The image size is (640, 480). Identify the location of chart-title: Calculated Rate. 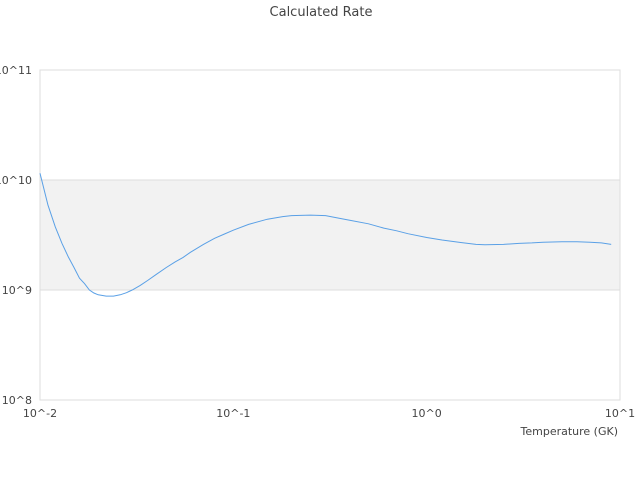
(321, 12).